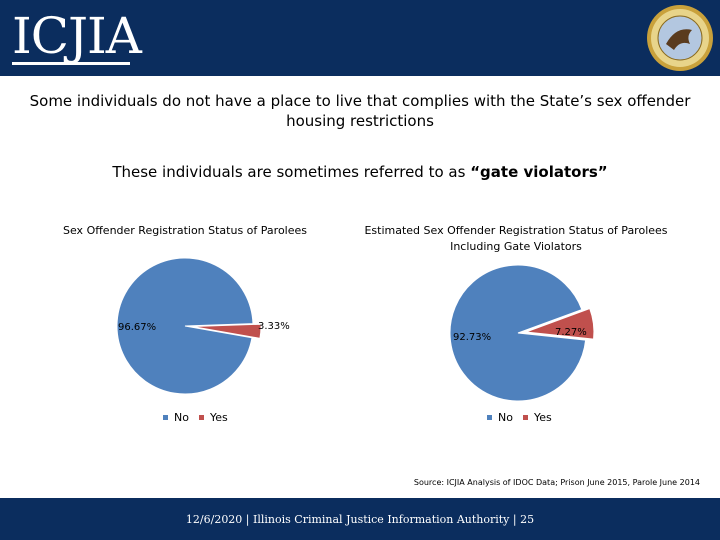  Describe the element at coordinates (137, 327) in the screenshot. I see `data-label-no: 96.67%` at that location.